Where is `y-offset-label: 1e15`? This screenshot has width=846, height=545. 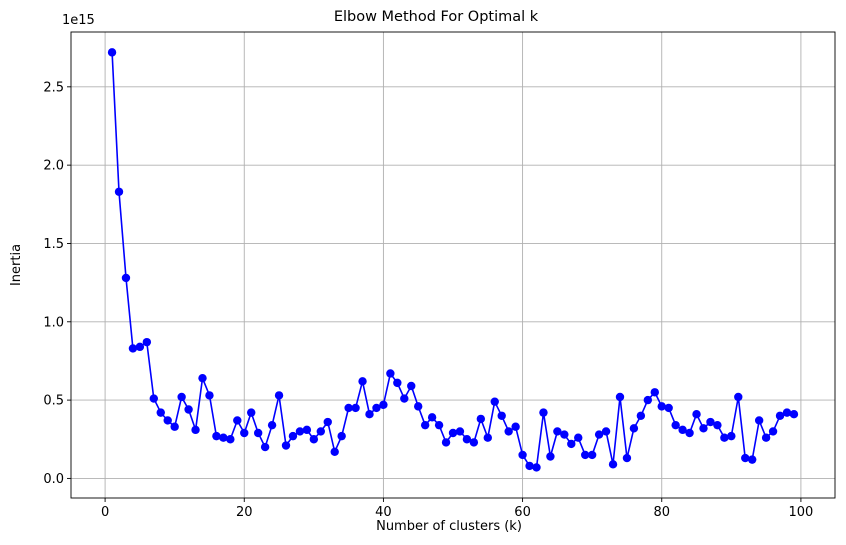 y-offset-label: 1e15 is located at coordinates (78, 20).